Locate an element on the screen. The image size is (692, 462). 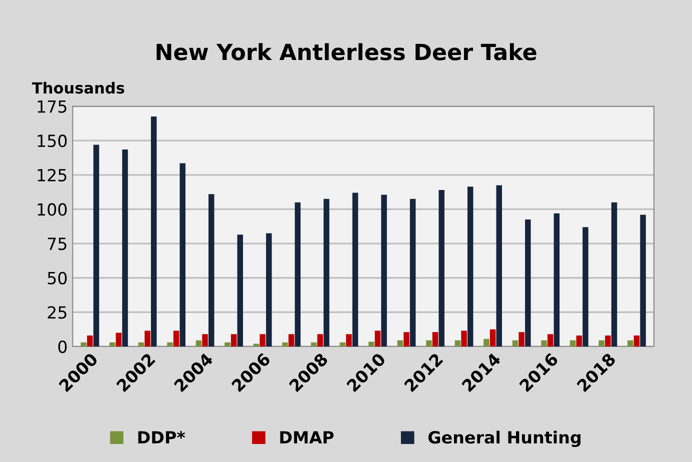
y-tick-label: 25 is located at coordinates (57, 312).